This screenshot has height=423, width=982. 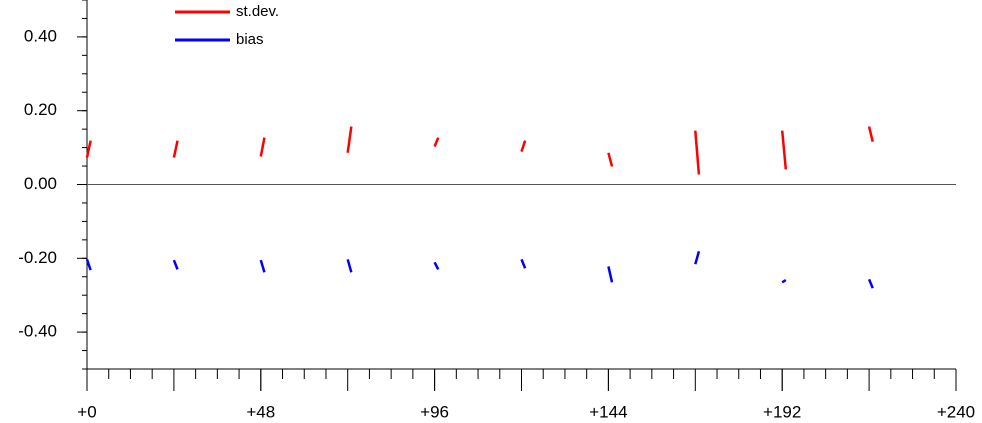 I want to click on x-tick-label: +0, so click(x=86, y=411).